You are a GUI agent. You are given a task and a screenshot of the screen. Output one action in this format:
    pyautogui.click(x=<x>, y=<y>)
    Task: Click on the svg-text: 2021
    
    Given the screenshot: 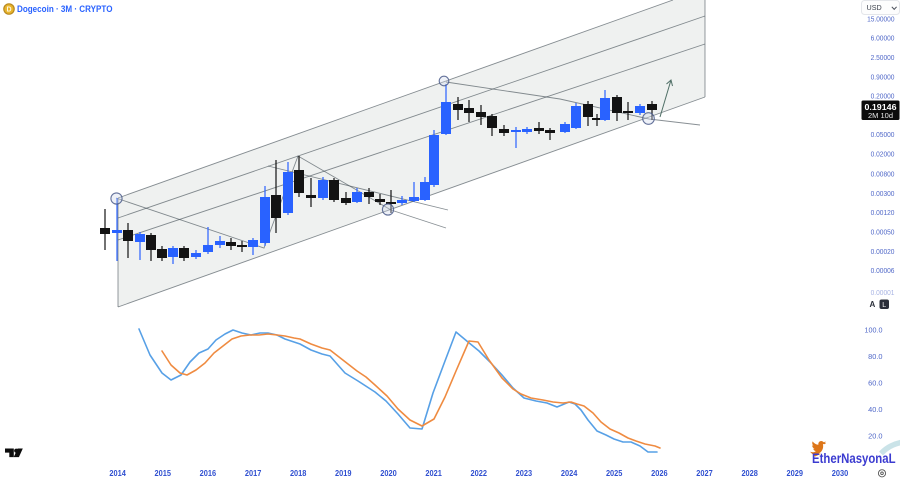 What is the action you would take?
    pyautogui.click(x=433, y=473)
    